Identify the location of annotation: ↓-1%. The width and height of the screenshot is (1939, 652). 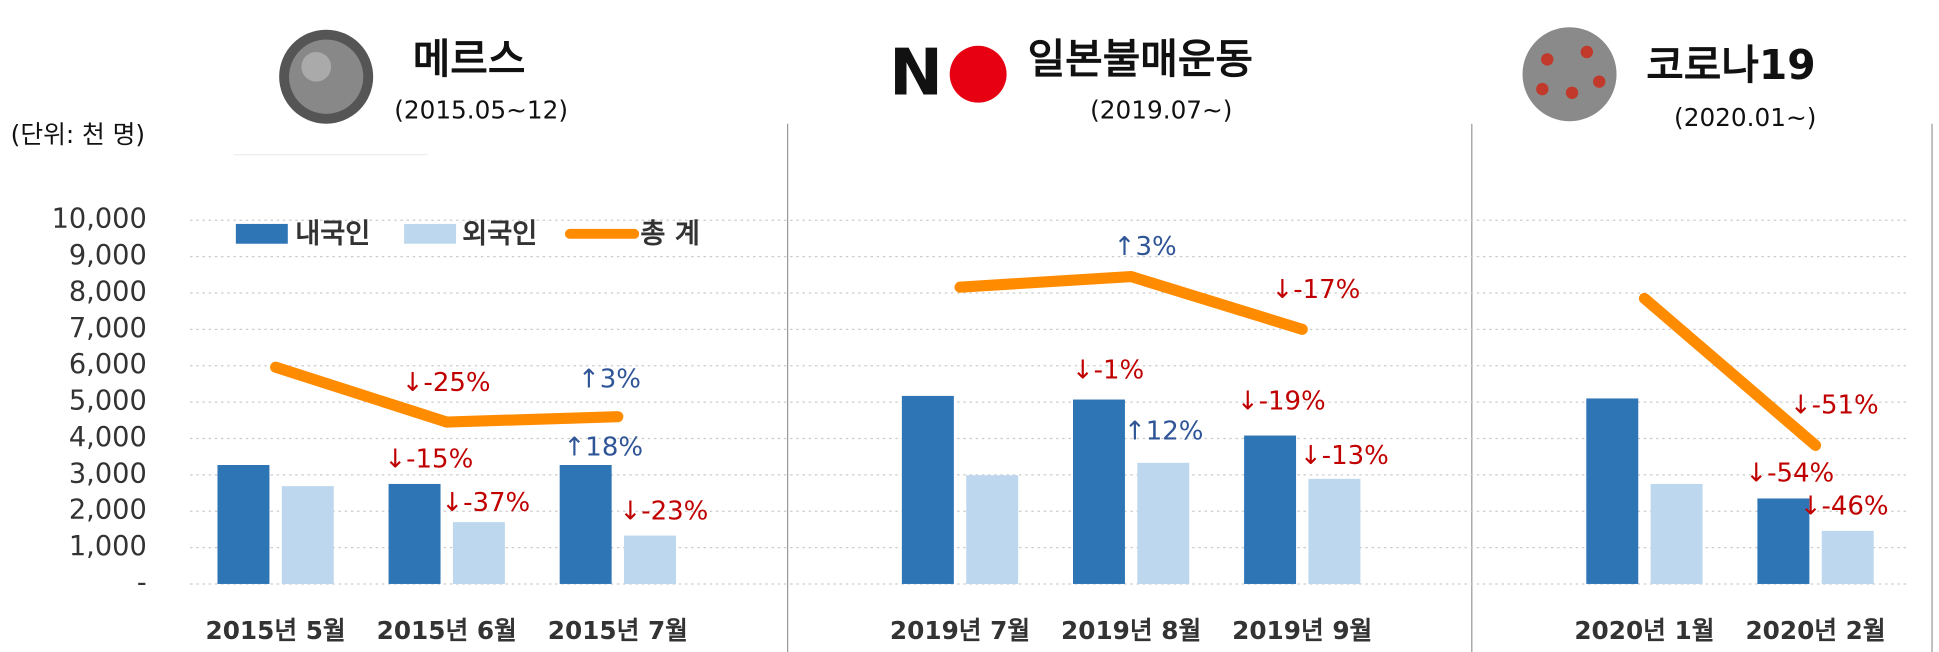
(1108, 371).